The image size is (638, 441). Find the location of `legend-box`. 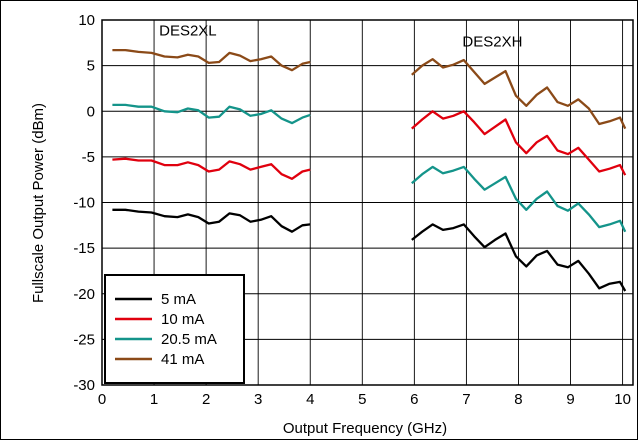

legend-box is located at coordinates (174, 329).